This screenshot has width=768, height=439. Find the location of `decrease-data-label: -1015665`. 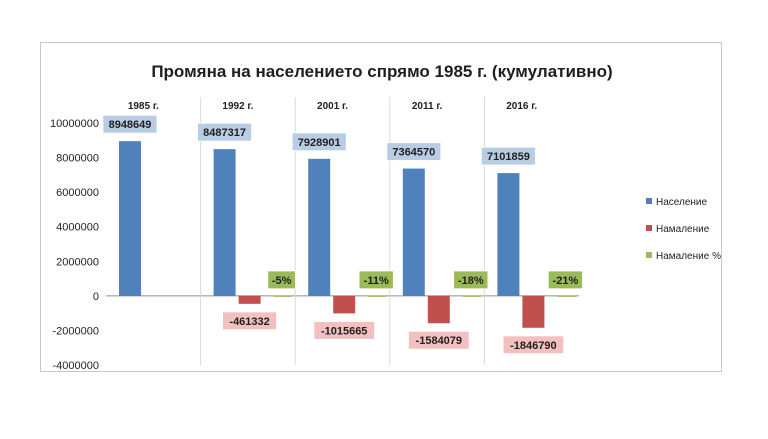

decrease-data-label: -1015665 is located at coordinates (344, 331).